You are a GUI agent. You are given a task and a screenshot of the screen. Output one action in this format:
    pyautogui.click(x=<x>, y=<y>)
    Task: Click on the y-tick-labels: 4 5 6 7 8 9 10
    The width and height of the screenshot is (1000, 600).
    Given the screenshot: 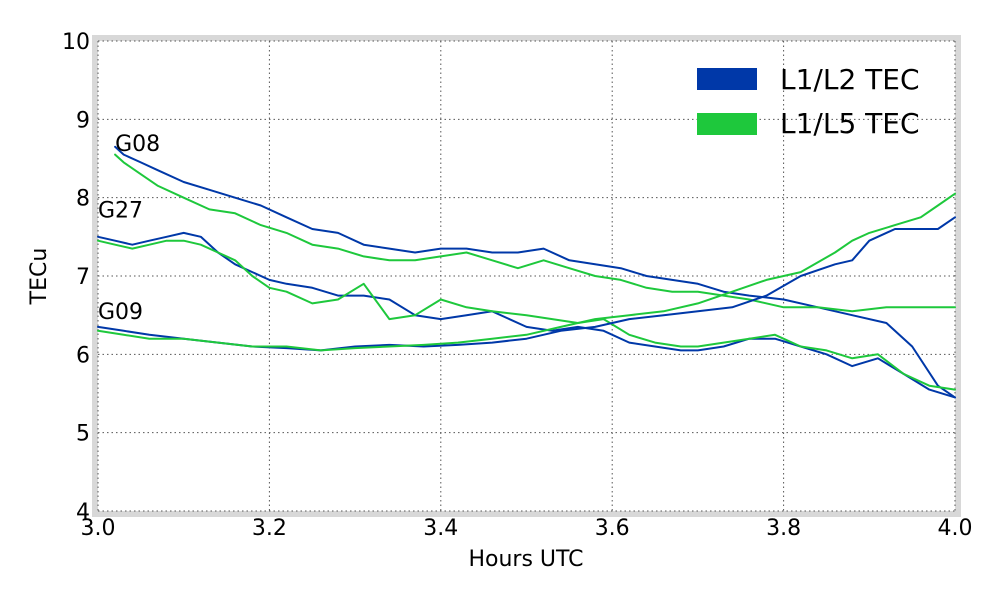 What is the action you would take?
    pyautogui.click(x=76, y=277)
    